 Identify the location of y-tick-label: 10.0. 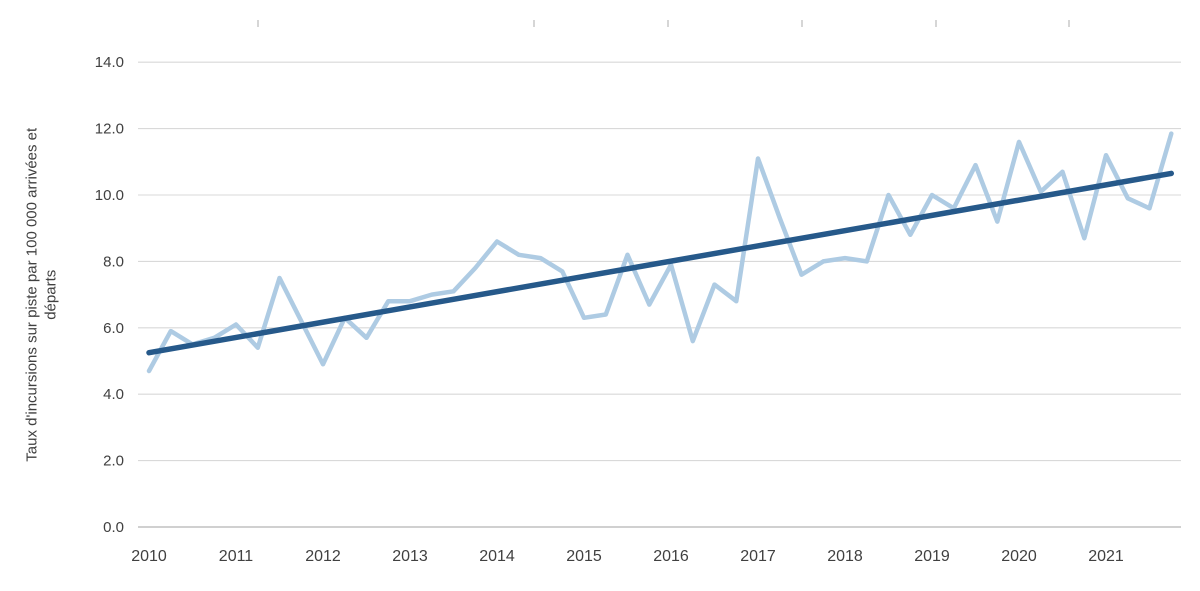
(109, 195).